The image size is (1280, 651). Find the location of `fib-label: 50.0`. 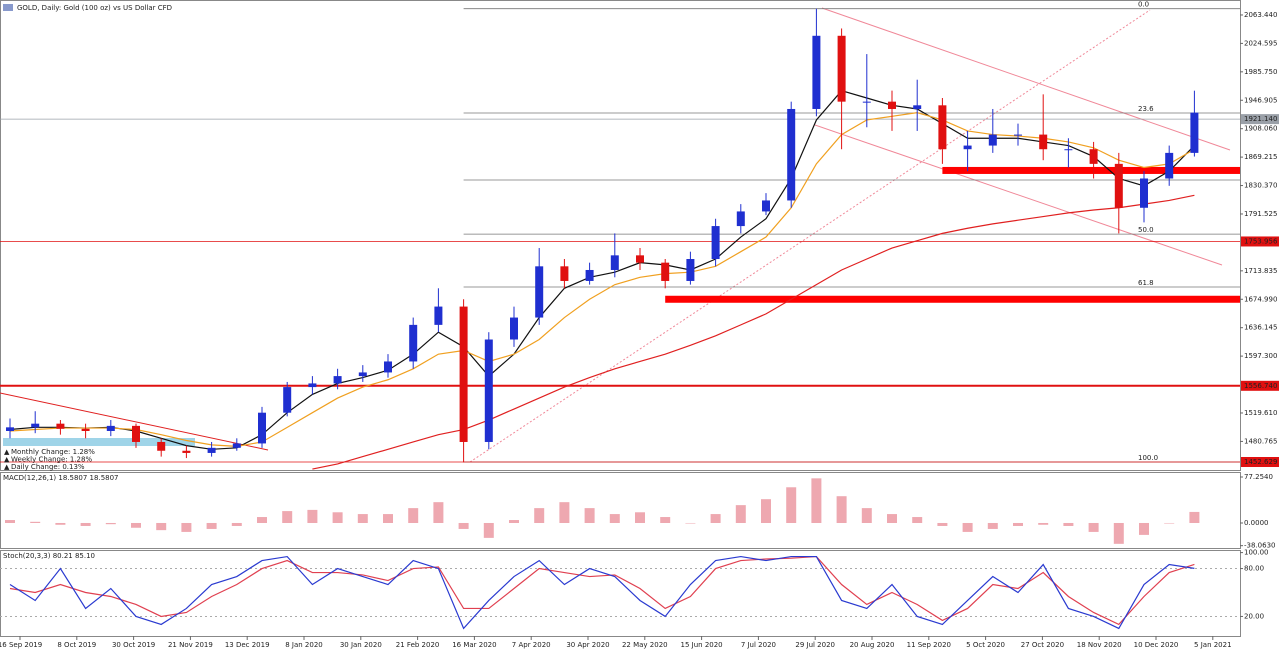

fib-label: 50.0 is located at coordinates (1146, 230).